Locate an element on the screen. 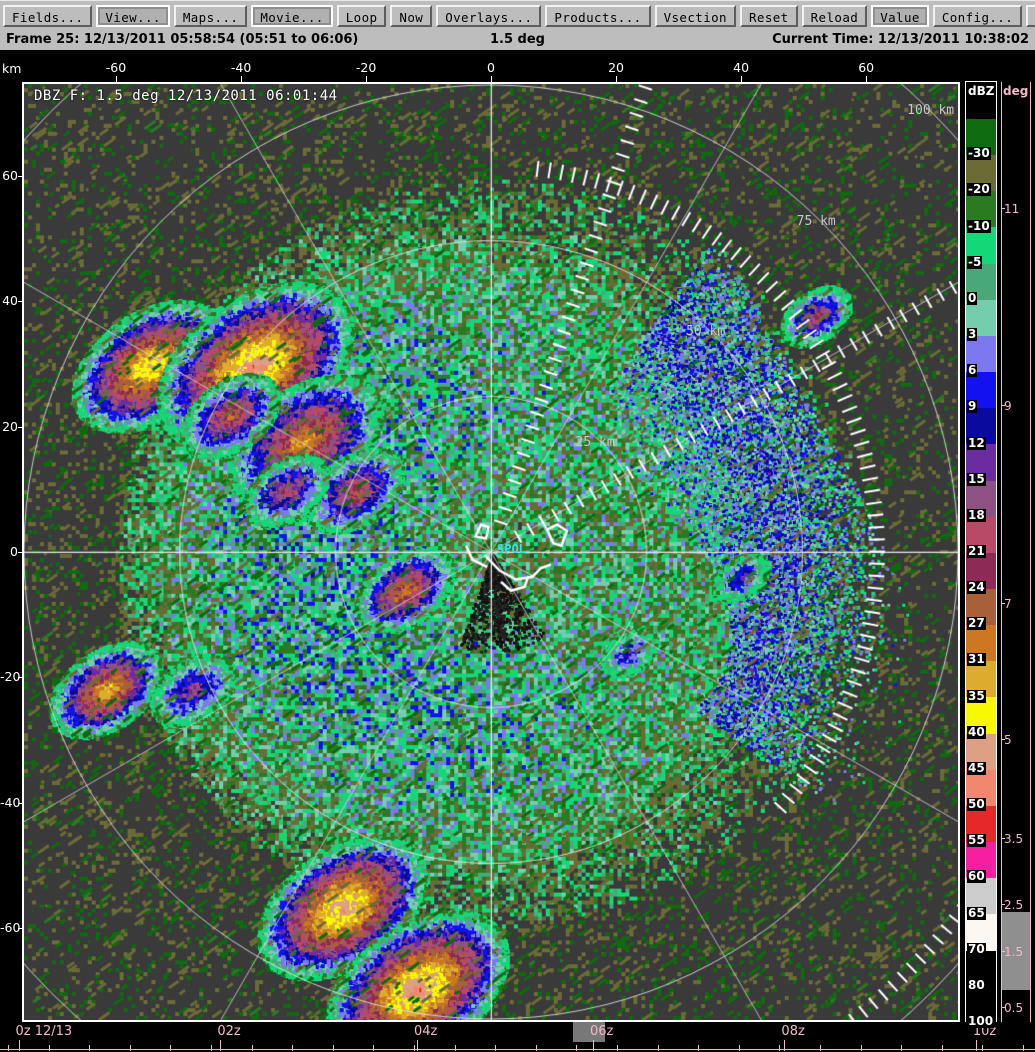 This screenshot has height=1052, width=1035. reload-button: Reload is located at coordinates (834, 15).